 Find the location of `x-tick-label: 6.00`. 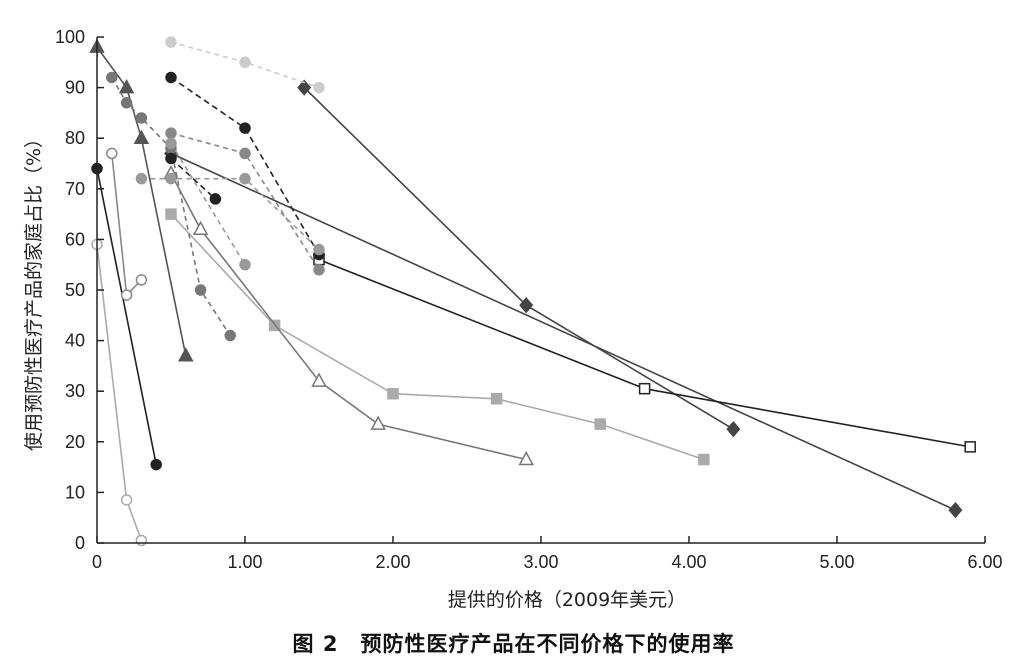

x-tick-label: 6.00 is located at coordinates (984, 562).